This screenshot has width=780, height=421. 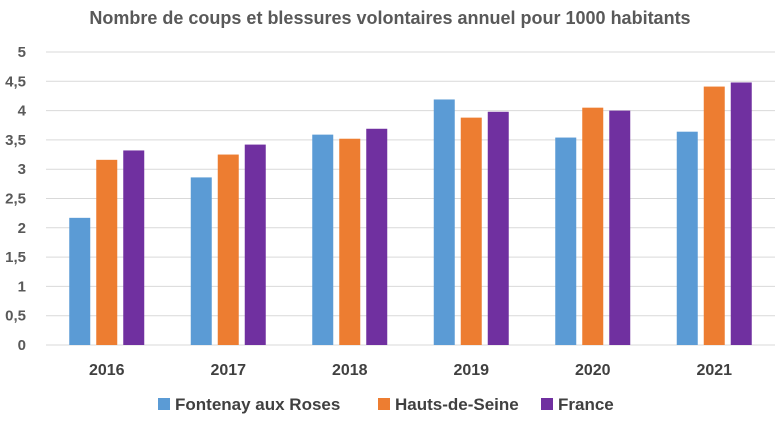 What do you see at coordinates (377, 236) in the screenshot?
I see `bar-france-2018` at bounding box center [377, 236].